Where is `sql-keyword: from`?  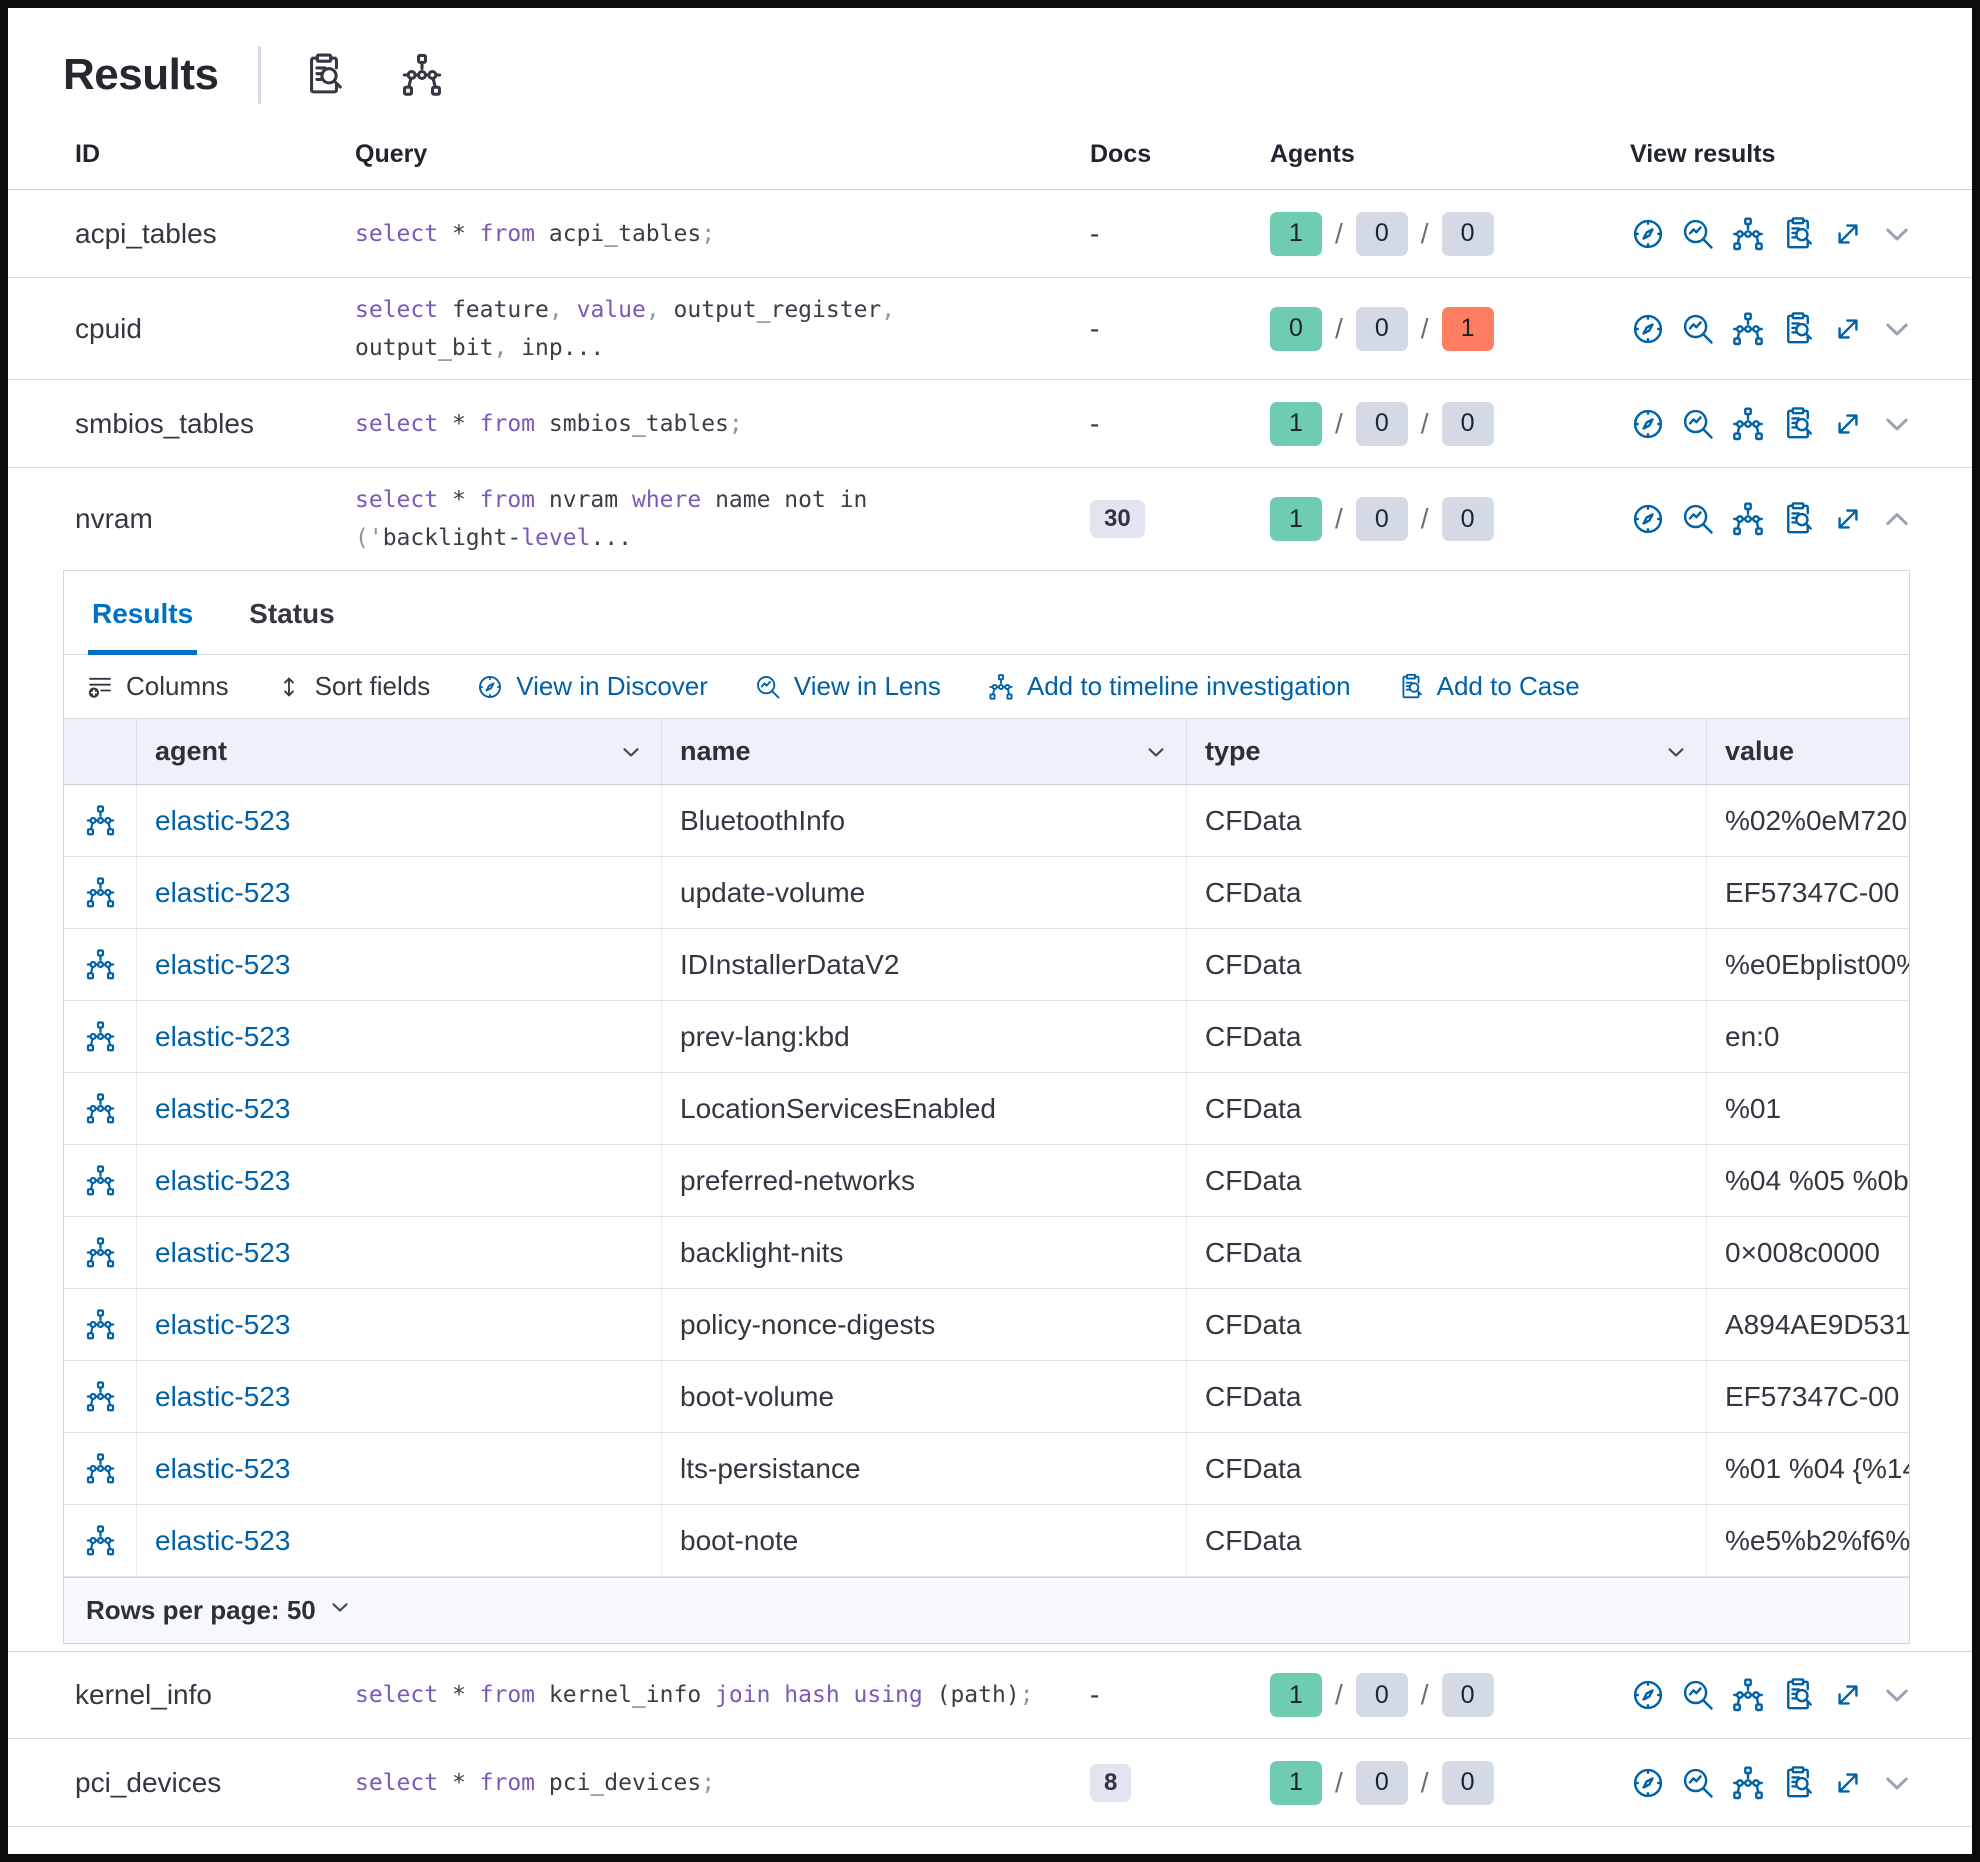
sql-keyword: from is located at coordinates (507, 500).